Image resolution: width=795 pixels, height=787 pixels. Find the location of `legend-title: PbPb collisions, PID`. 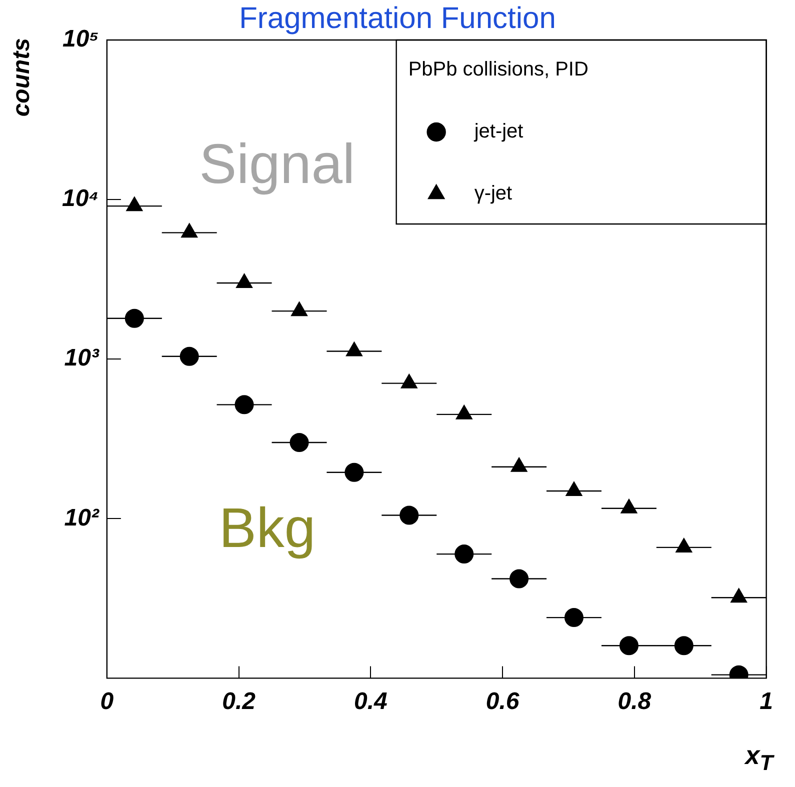

legend-title: PbPb collisions, PID is located at coordinates (498, 69).